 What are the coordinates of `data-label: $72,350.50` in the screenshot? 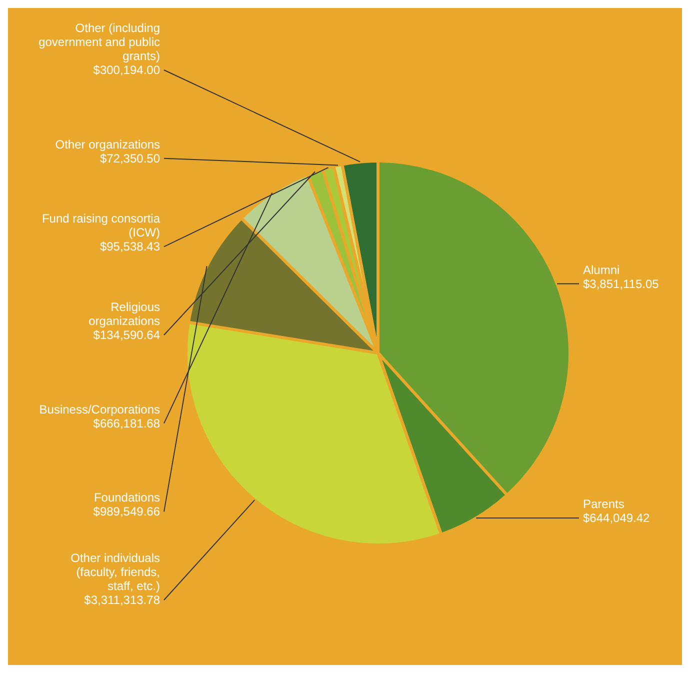 It's located at (130, 158).